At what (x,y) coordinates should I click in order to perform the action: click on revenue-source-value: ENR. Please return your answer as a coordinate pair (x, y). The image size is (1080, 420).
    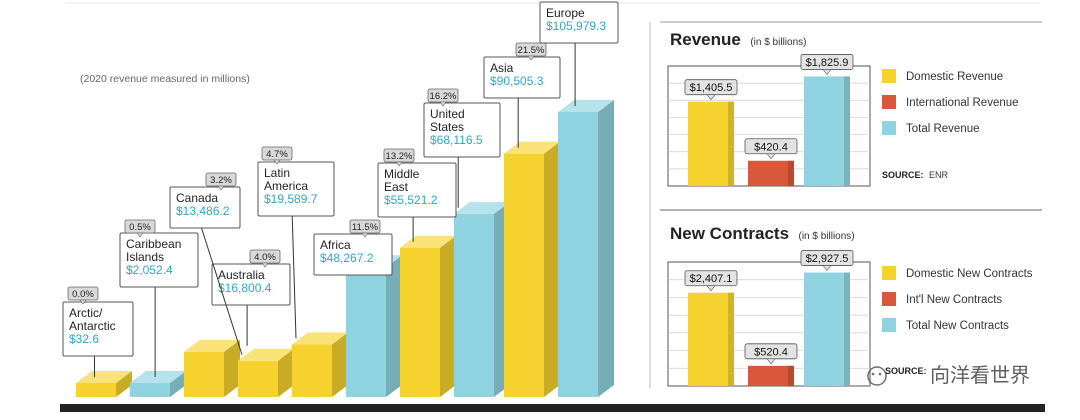
    Looking at the image, I should click on (939, 175).